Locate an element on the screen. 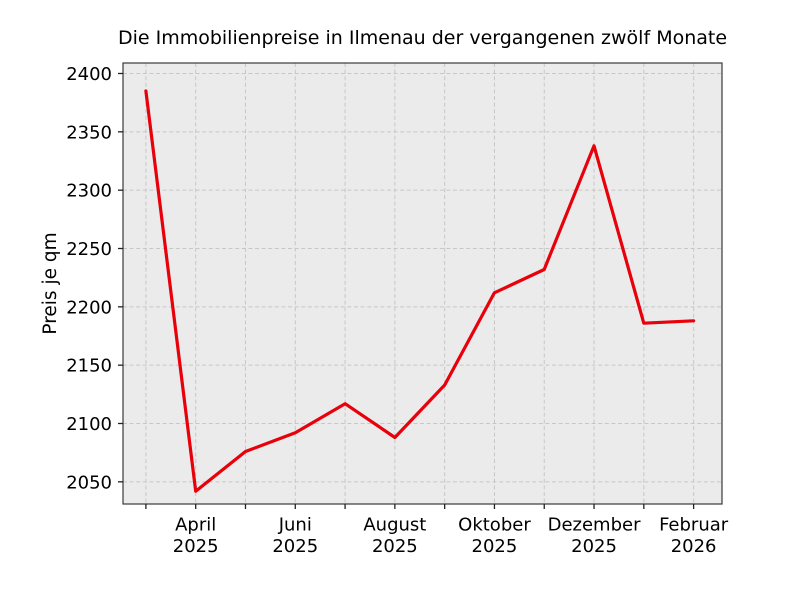 This screenshot has height=600, width=800. x-tick-label-month: Oktober is located at coordinates (494, 525).